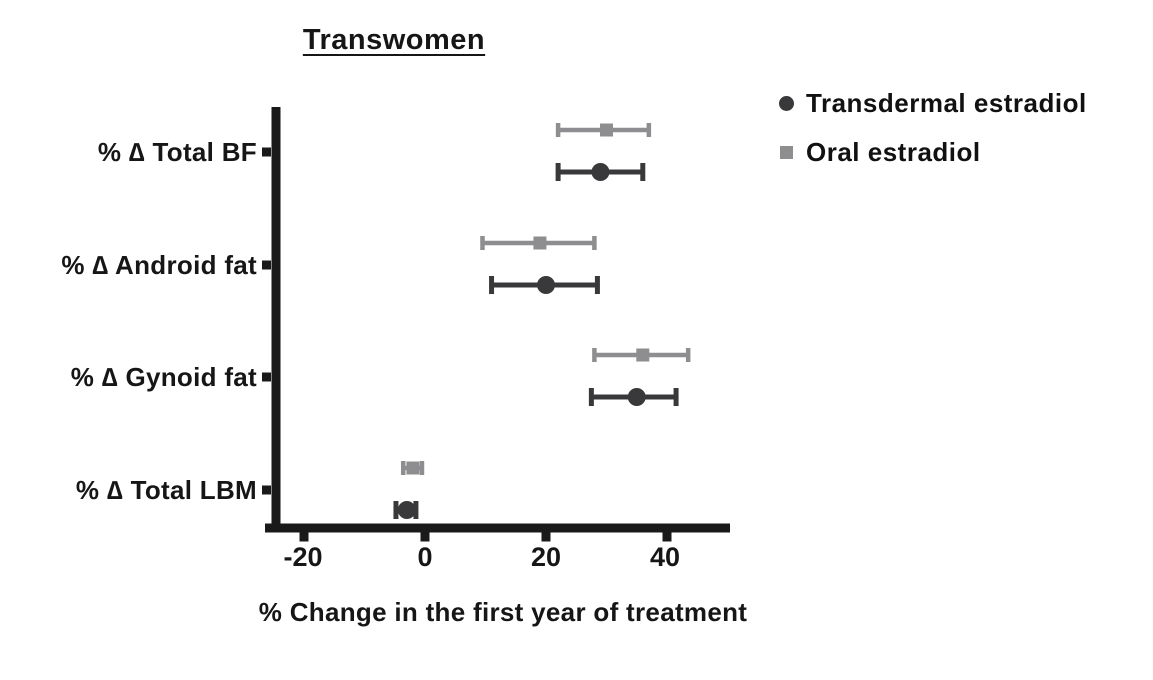 The image size is (1153, 680). What do you see at coordinates (665, 557) in the screenshot?
I see `x-tick-label-40: 40` at bounding box center [665, 557].